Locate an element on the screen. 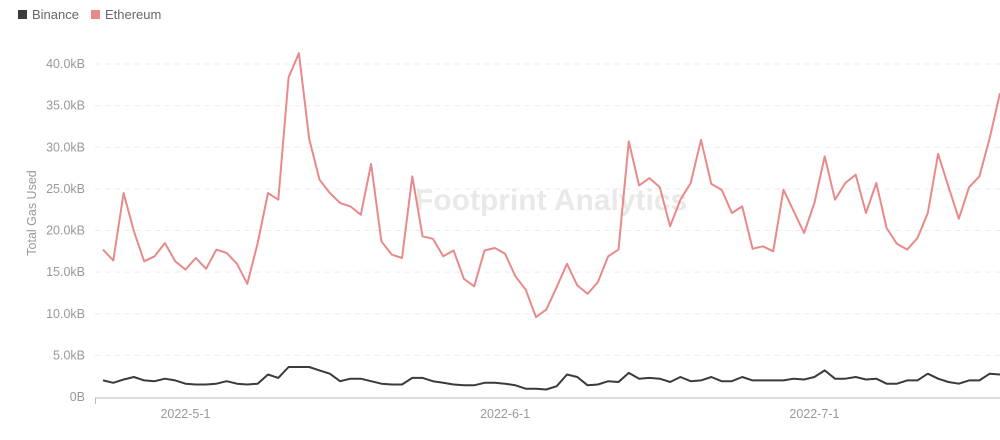 This screenshot has height=440, width=1000. series-line-binance is located at coordinates (551, 378).